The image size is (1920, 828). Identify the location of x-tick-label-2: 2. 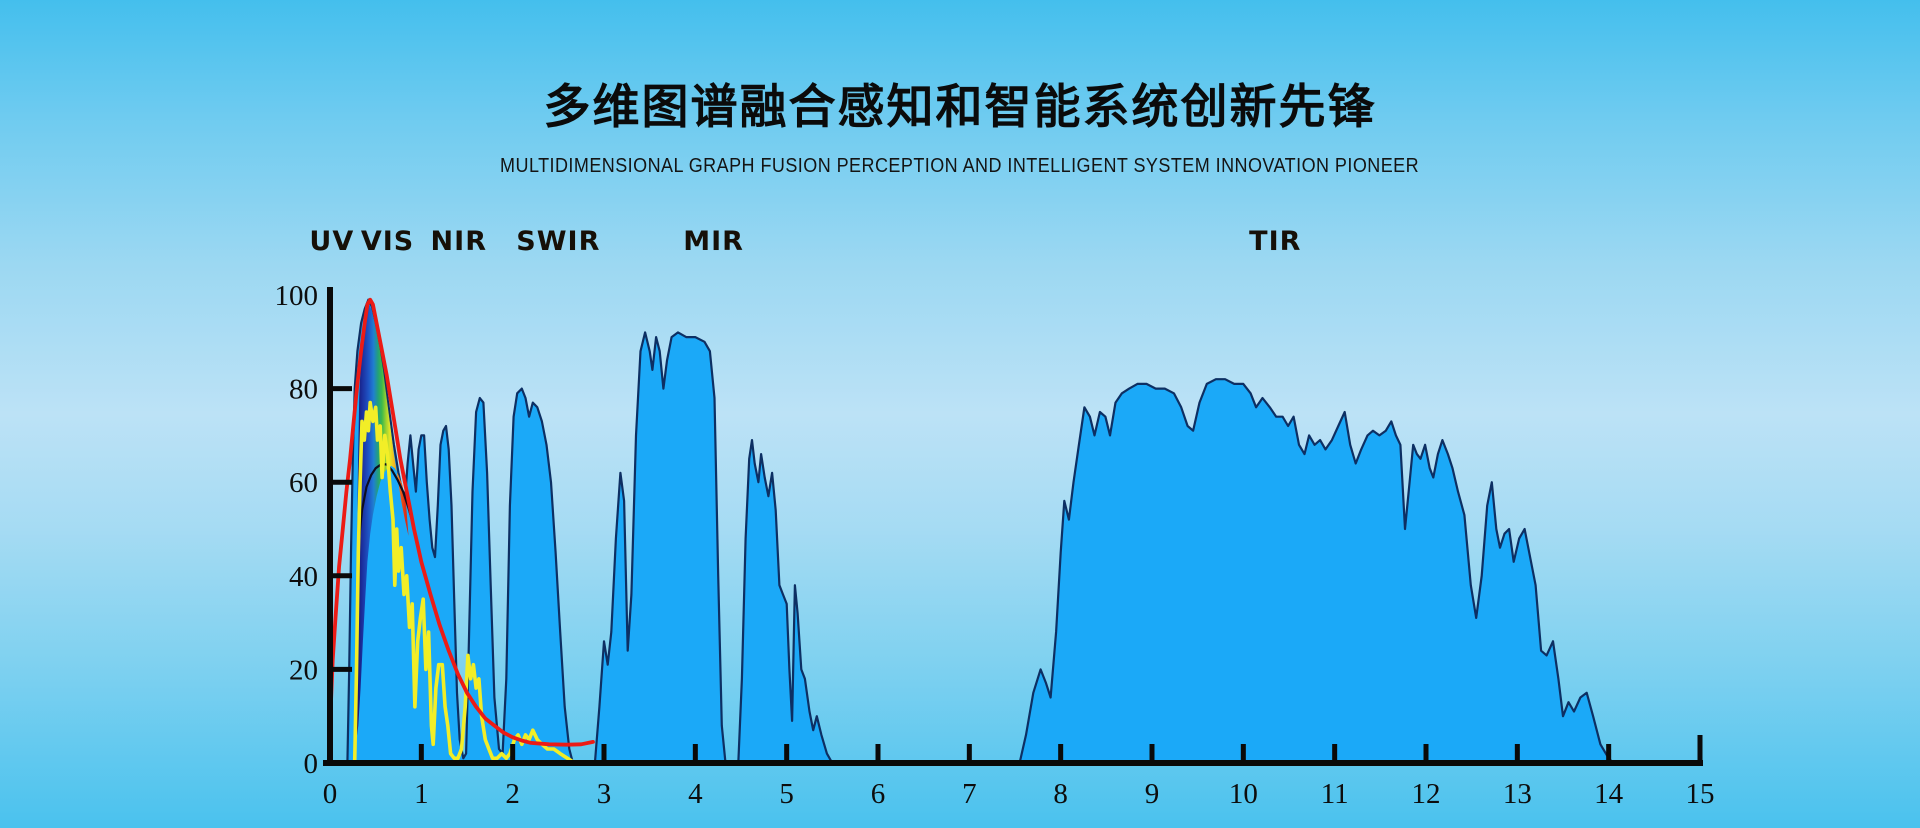
(512, 794).